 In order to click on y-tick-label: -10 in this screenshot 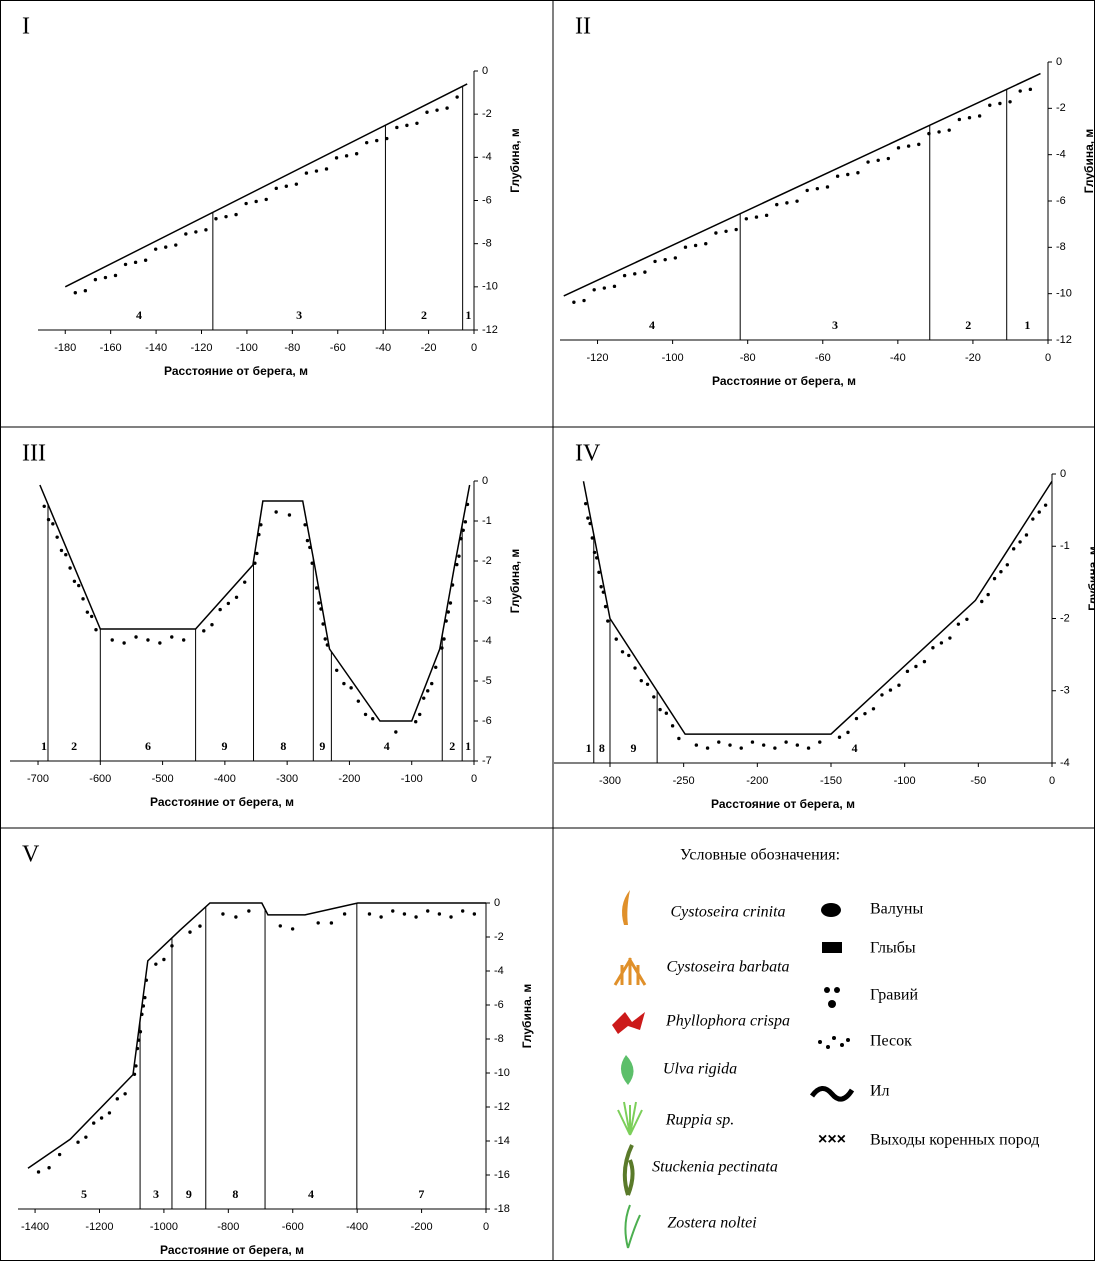, I will do `click(1064, 294)`.